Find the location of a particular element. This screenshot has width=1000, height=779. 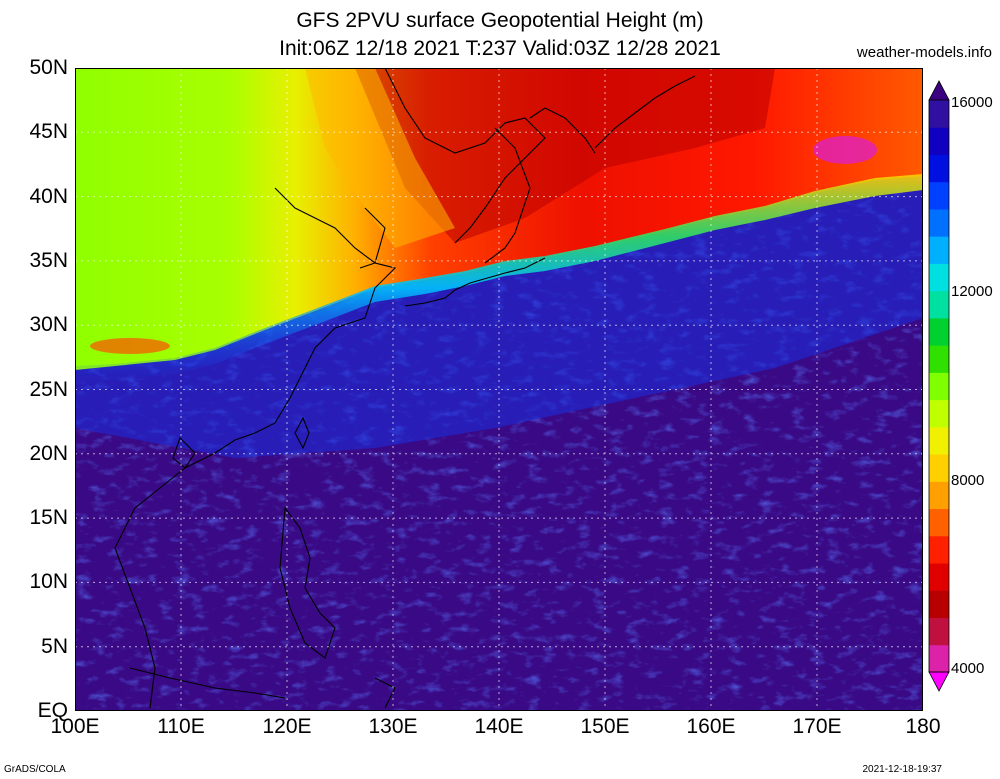

lat-label: 10N is located at coordinates (48, 582).